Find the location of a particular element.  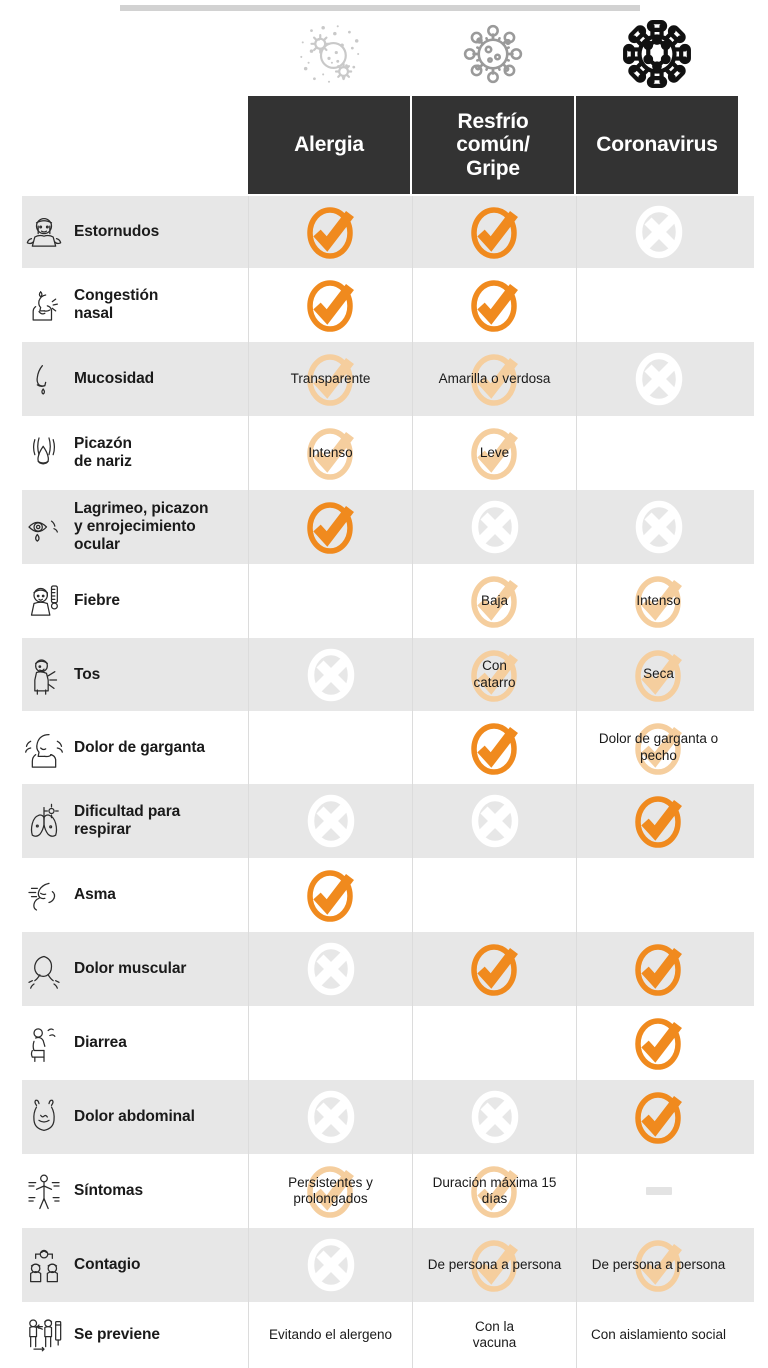

cell-value-text: Intenso is located at coordinates (330, 452).